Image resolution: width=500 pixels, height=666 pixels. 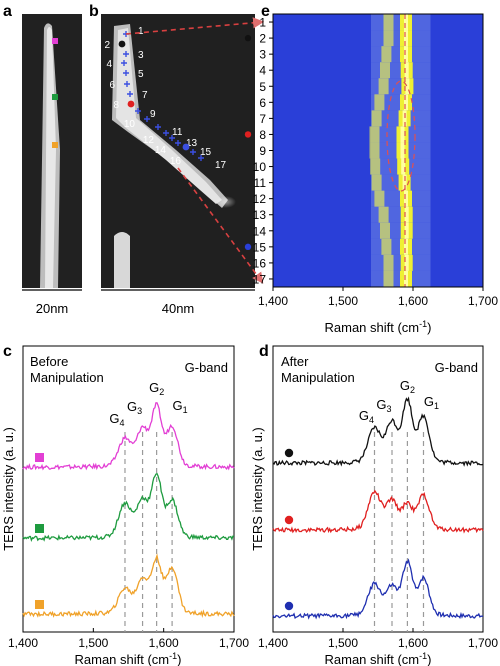 I want to click on panel-b-point-label: 1, so click(x=141, y=31).